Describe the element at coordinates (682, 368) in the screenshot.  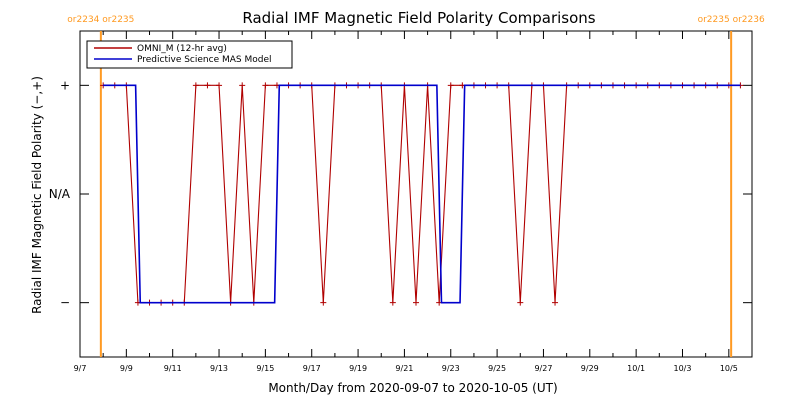
I see `x-tick-label: 10/3` at that location.